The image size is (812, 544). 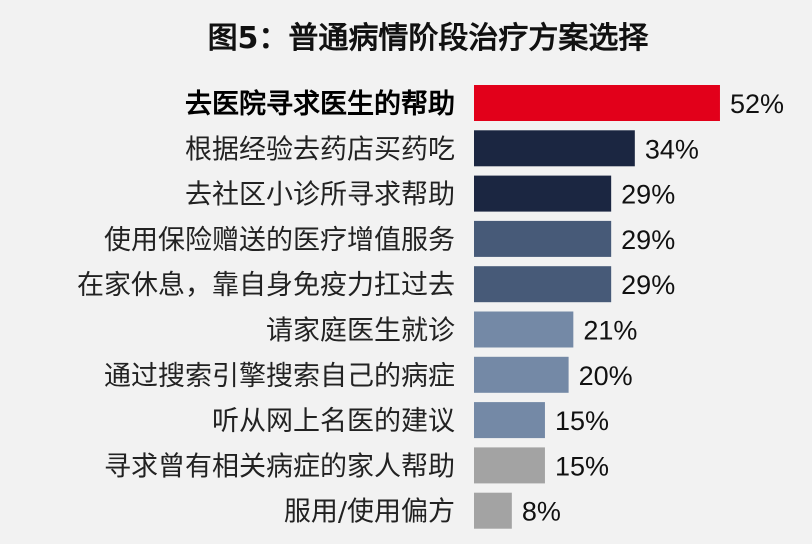 I want to click on category-label-4: 使用保险赠送的医疗增值服务, so click(x=279, y=240).